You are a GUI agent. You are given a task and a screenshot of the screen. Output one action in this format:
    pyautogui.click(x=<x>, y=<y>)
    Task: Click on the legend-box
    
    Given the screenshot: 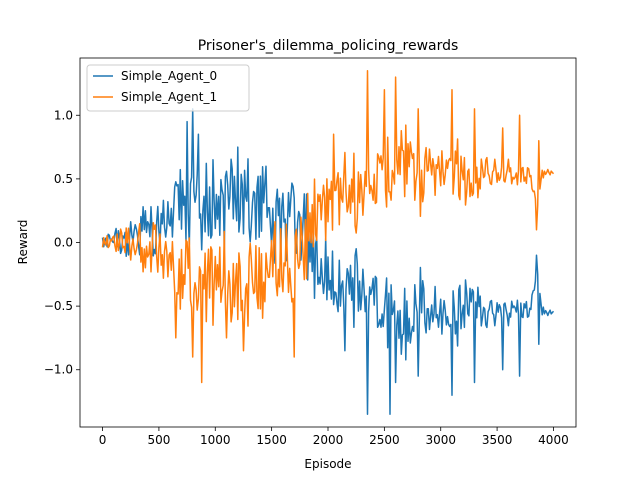 What is the action you would take?
    pyautogui.click(x=168, y=88)
    